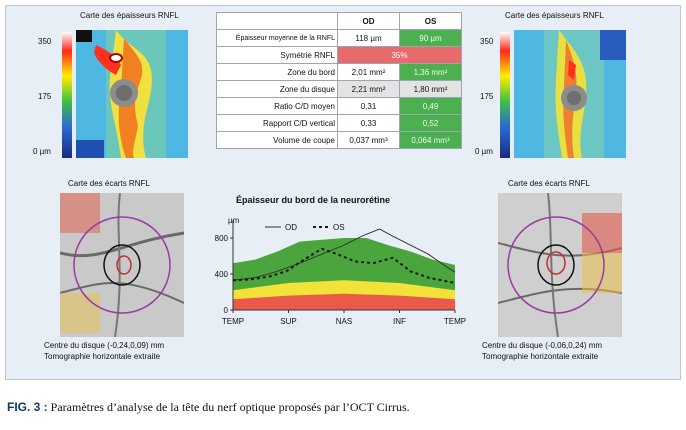  What do you see at coordinates (277, 106) in the screenshot?
I see `row-label: Ratio C/D moyen` at bounding box center [277, 106].